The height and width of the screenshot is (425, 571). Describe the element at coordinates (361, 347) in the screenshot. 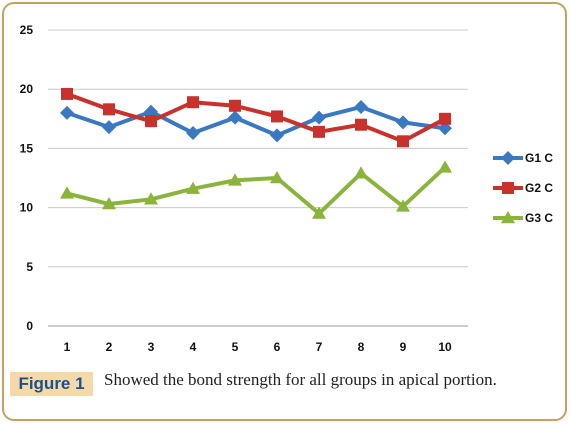

I see `x-tick-label: 8` at that location.